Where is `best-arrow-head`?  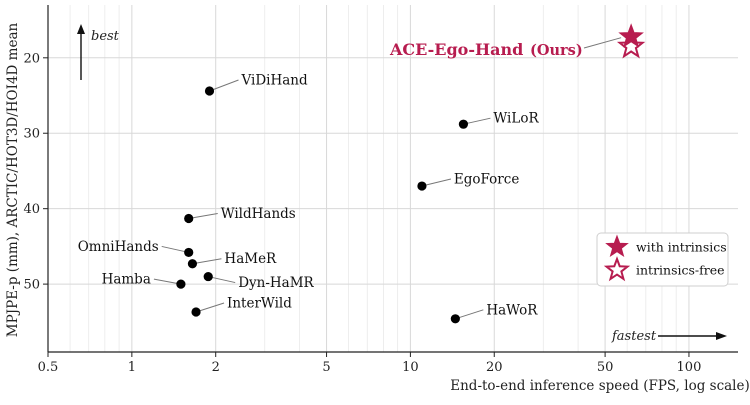
best-arrow-head is located at coordinates (81, 29).